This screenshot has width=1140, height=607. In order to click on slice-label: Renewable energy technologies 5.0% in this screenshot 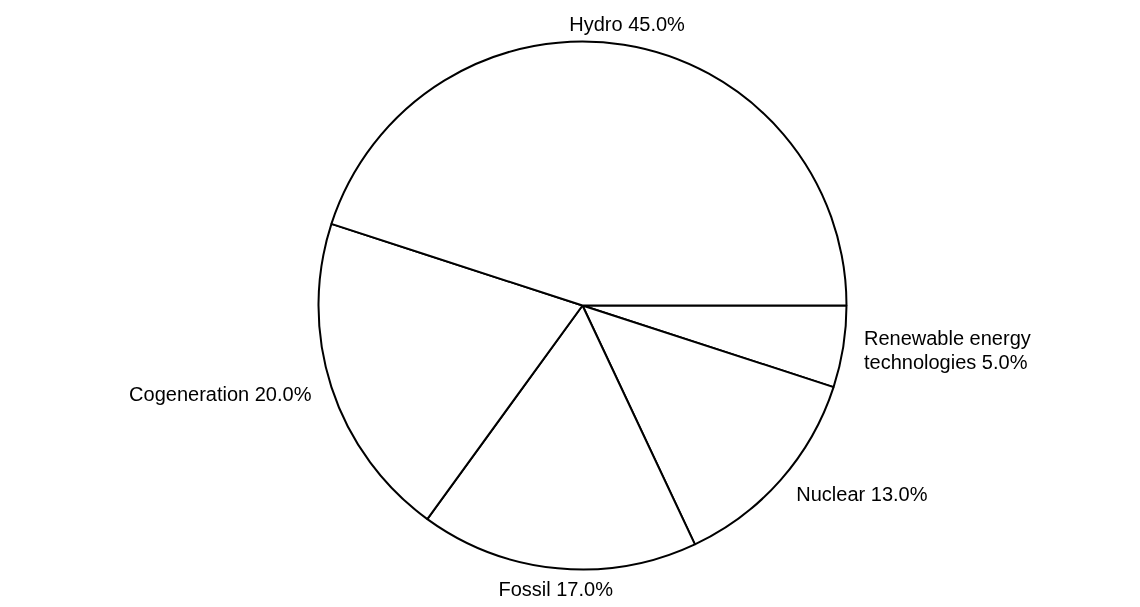, I will do `click(947, 350)`.